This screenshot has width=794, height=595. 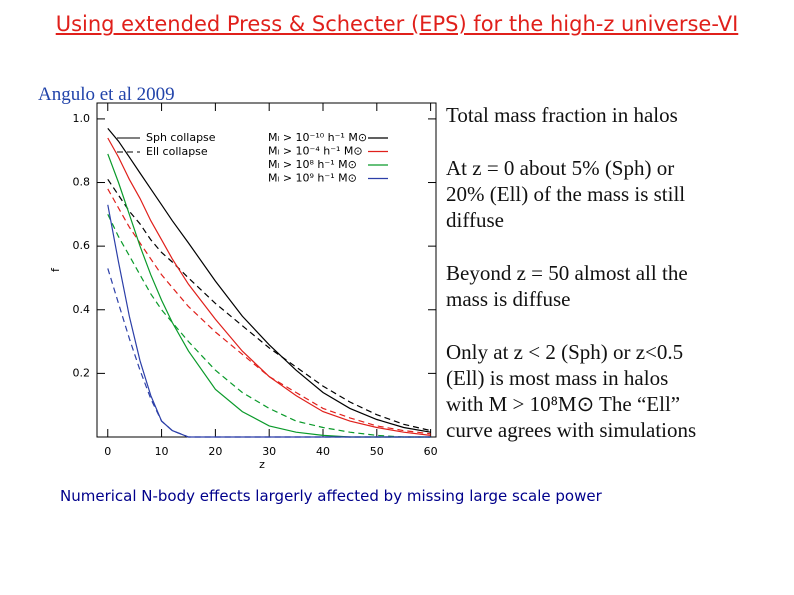 What do you see at coordinates (82, 245) in the screenshot?
I see `y-tick-label: 0.6` at bounding box center [82, 245].